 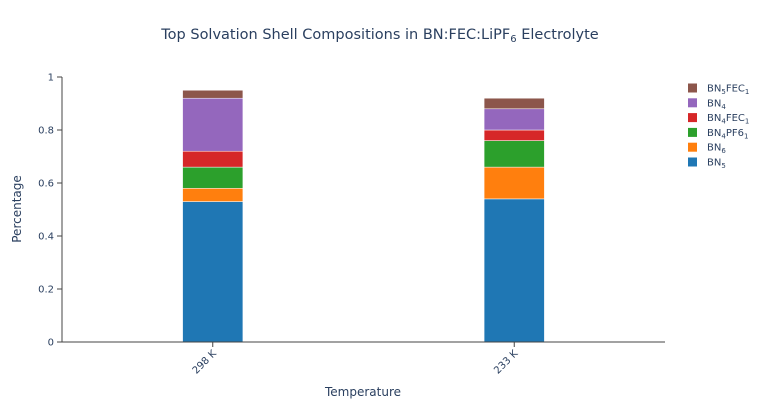 I want to click on legend-item: BN5, so click(x=707, y=164).